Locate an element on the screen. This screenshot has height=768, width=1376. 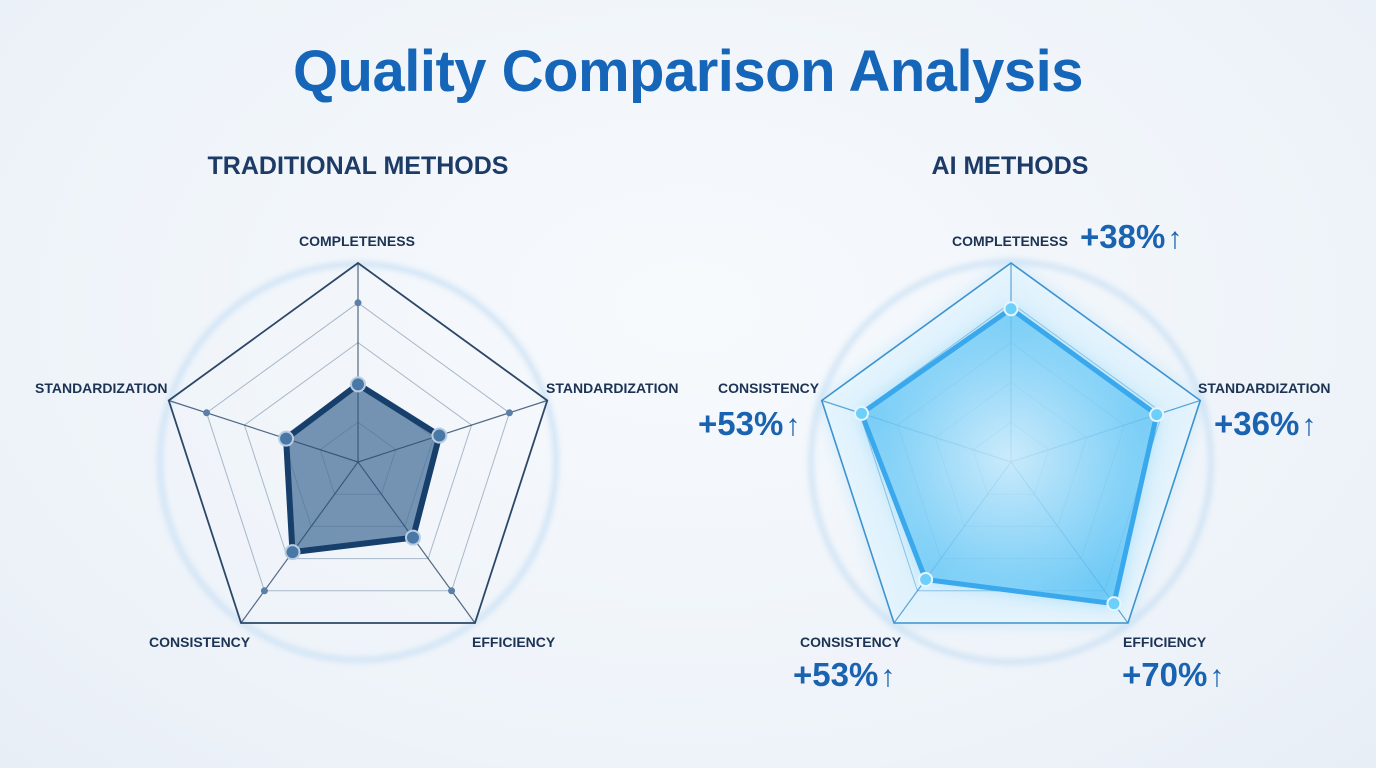
ai-outline is located at coordinates (1009, 456).